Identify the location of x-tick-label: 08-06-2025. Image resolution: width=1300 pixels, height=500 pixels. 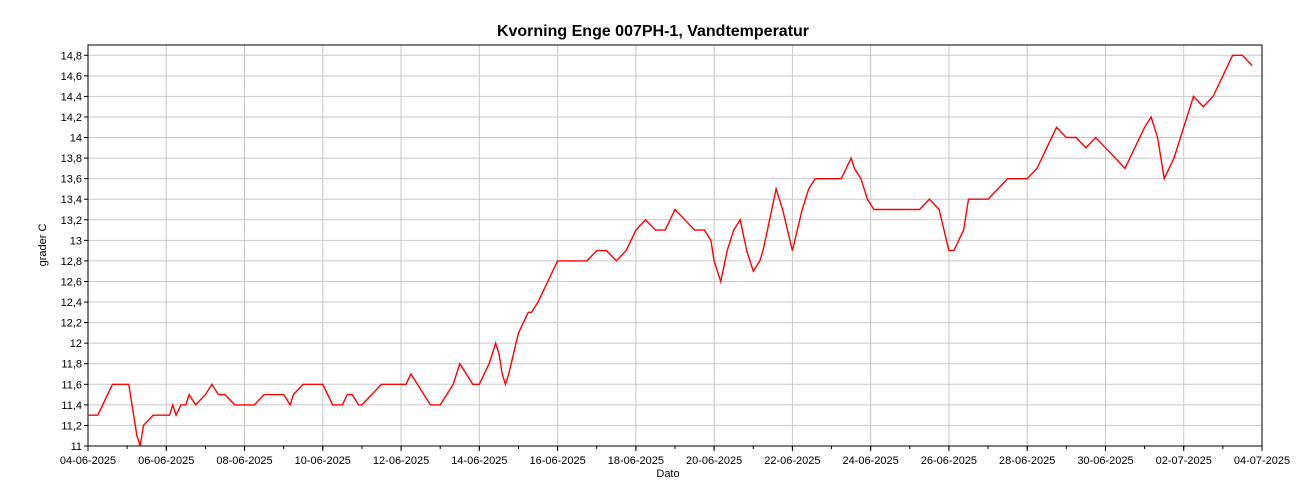
(244, 461).